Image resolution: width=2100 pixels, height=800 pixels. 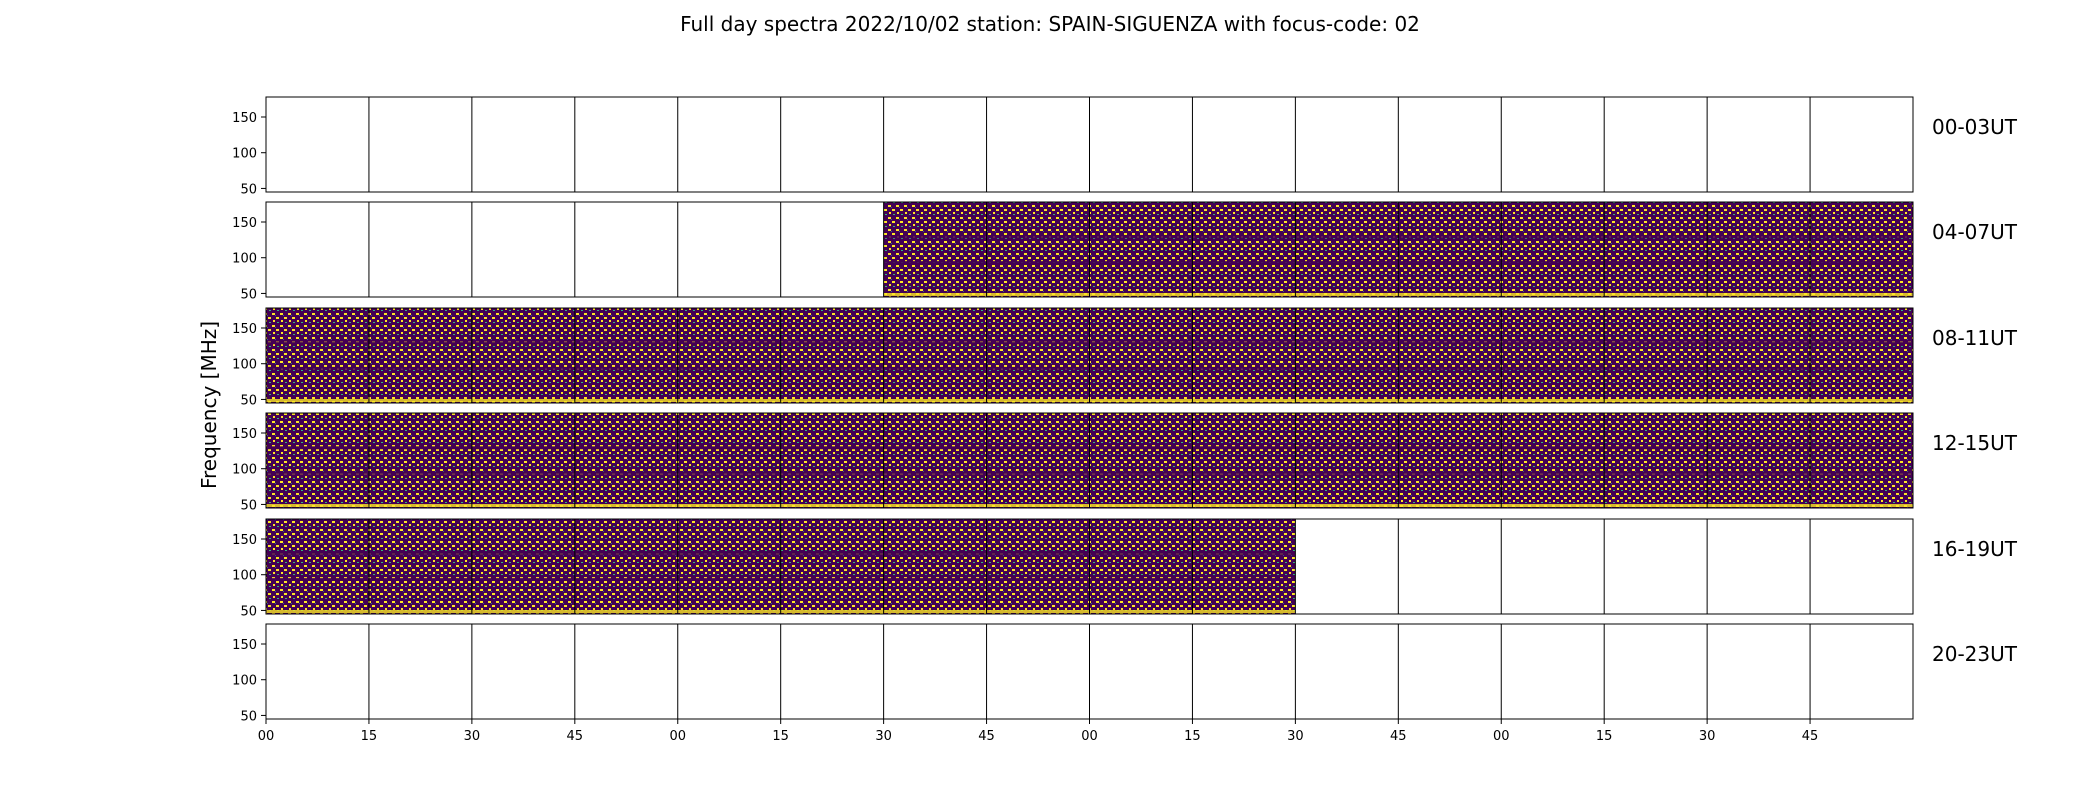 What do you see at coordinates (1125, 462) in the screenshot?
I see `panel-row-12-15UT: 50 100 150 12-15UT` at bounding box center [1125, 462].